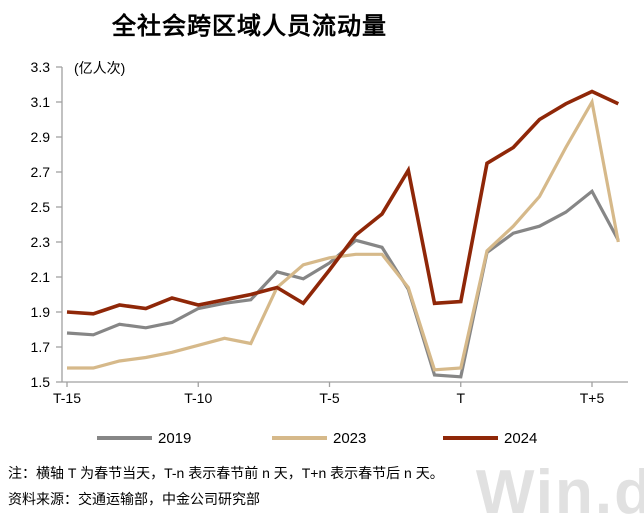 The image size is (644, 516). Describe the element at coordinates (299, 438) in the screenshot. I see `legend-swatch-2023` at that location.